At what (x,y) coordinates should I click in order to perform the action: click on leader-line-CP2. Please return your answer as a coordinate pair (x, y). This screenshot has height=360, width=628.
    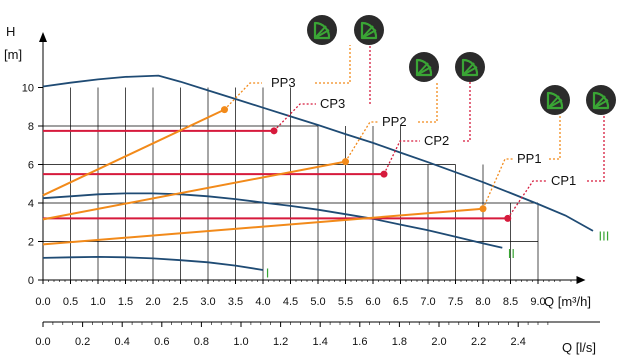
    Looking at the image, I should click on (401, 157).